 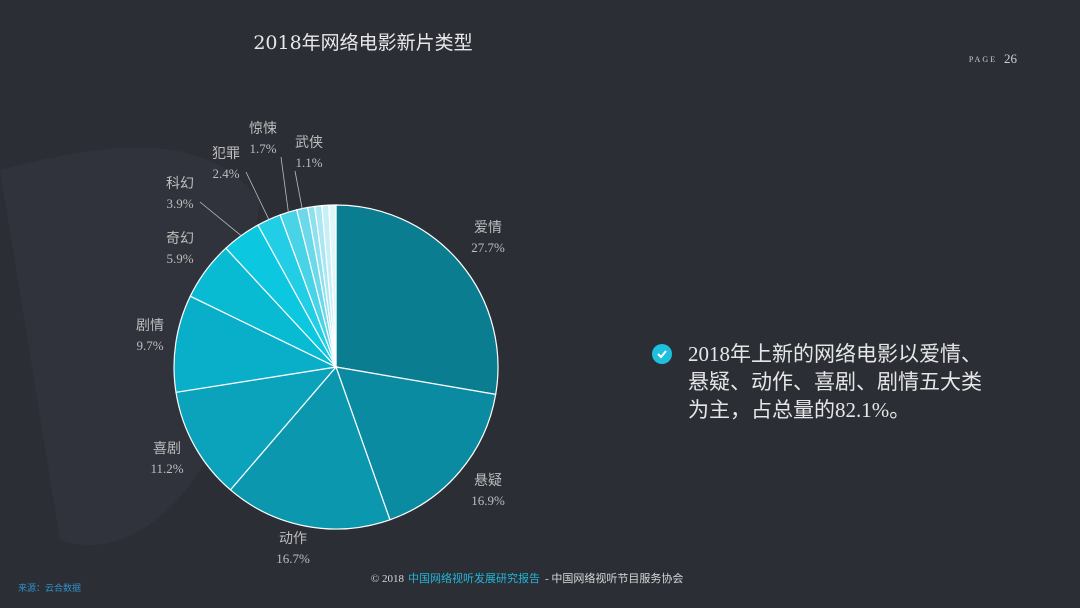 What do you see at coordinates (488, 500) in the screenshot?
I see `value-label: 16.9%` at bounding box center [488, 500].